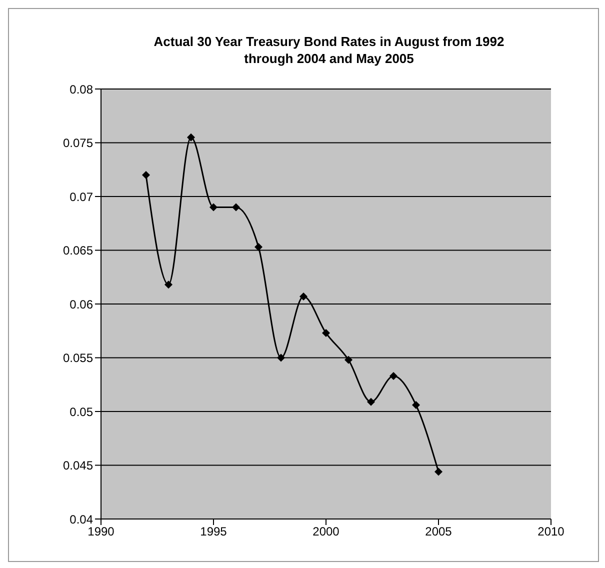 The height and width of the screenshot is (568, 605). What do you see at coordinates (438, 531) in the screenshot?
I see `x-tick-label: 2005` at bounding box center [438, 531].